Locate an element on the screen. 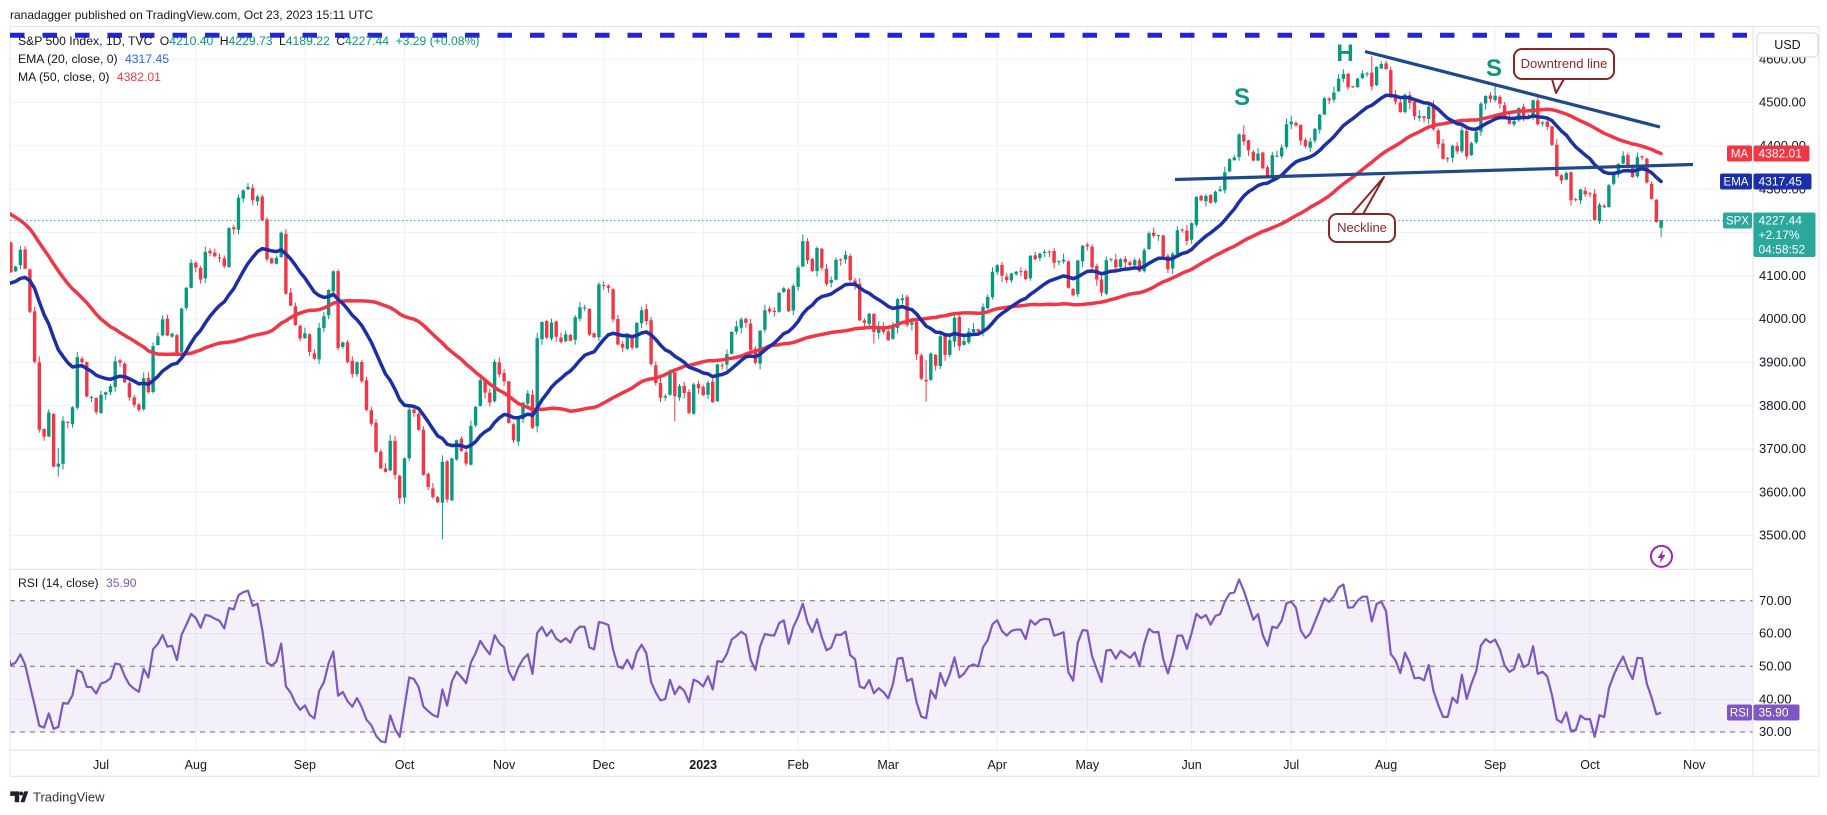 This screenshot has width=1827, height=815. svg-text: USD is located at coordinates (1787, 45).